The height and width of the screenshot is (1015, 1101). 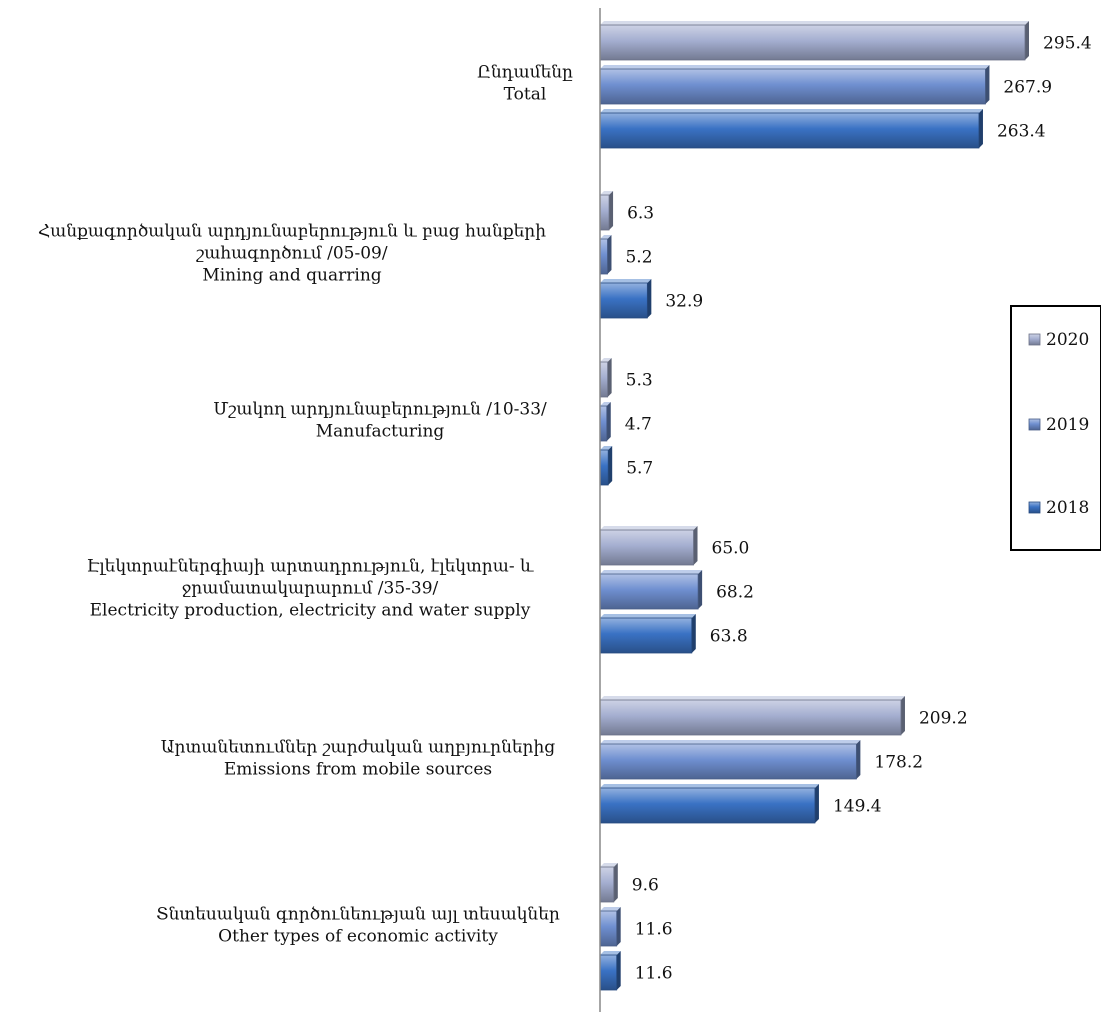 What do you see at coordinates (645, 886) in the screenshot?
I see `value-label: 9.6` at bounding box center [645, 886].